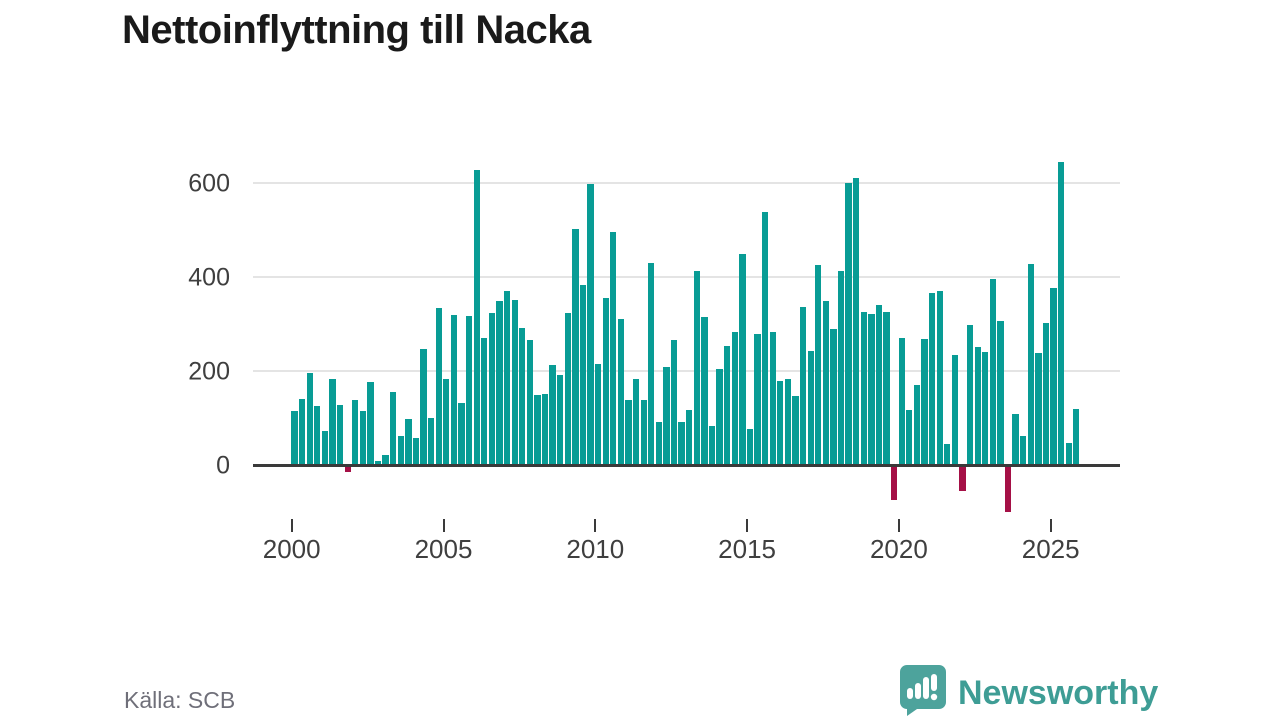 Image resolution: width=1280 pixels, height=720 pixels. I want to click on bar-2014Q1, so click(719, 417).